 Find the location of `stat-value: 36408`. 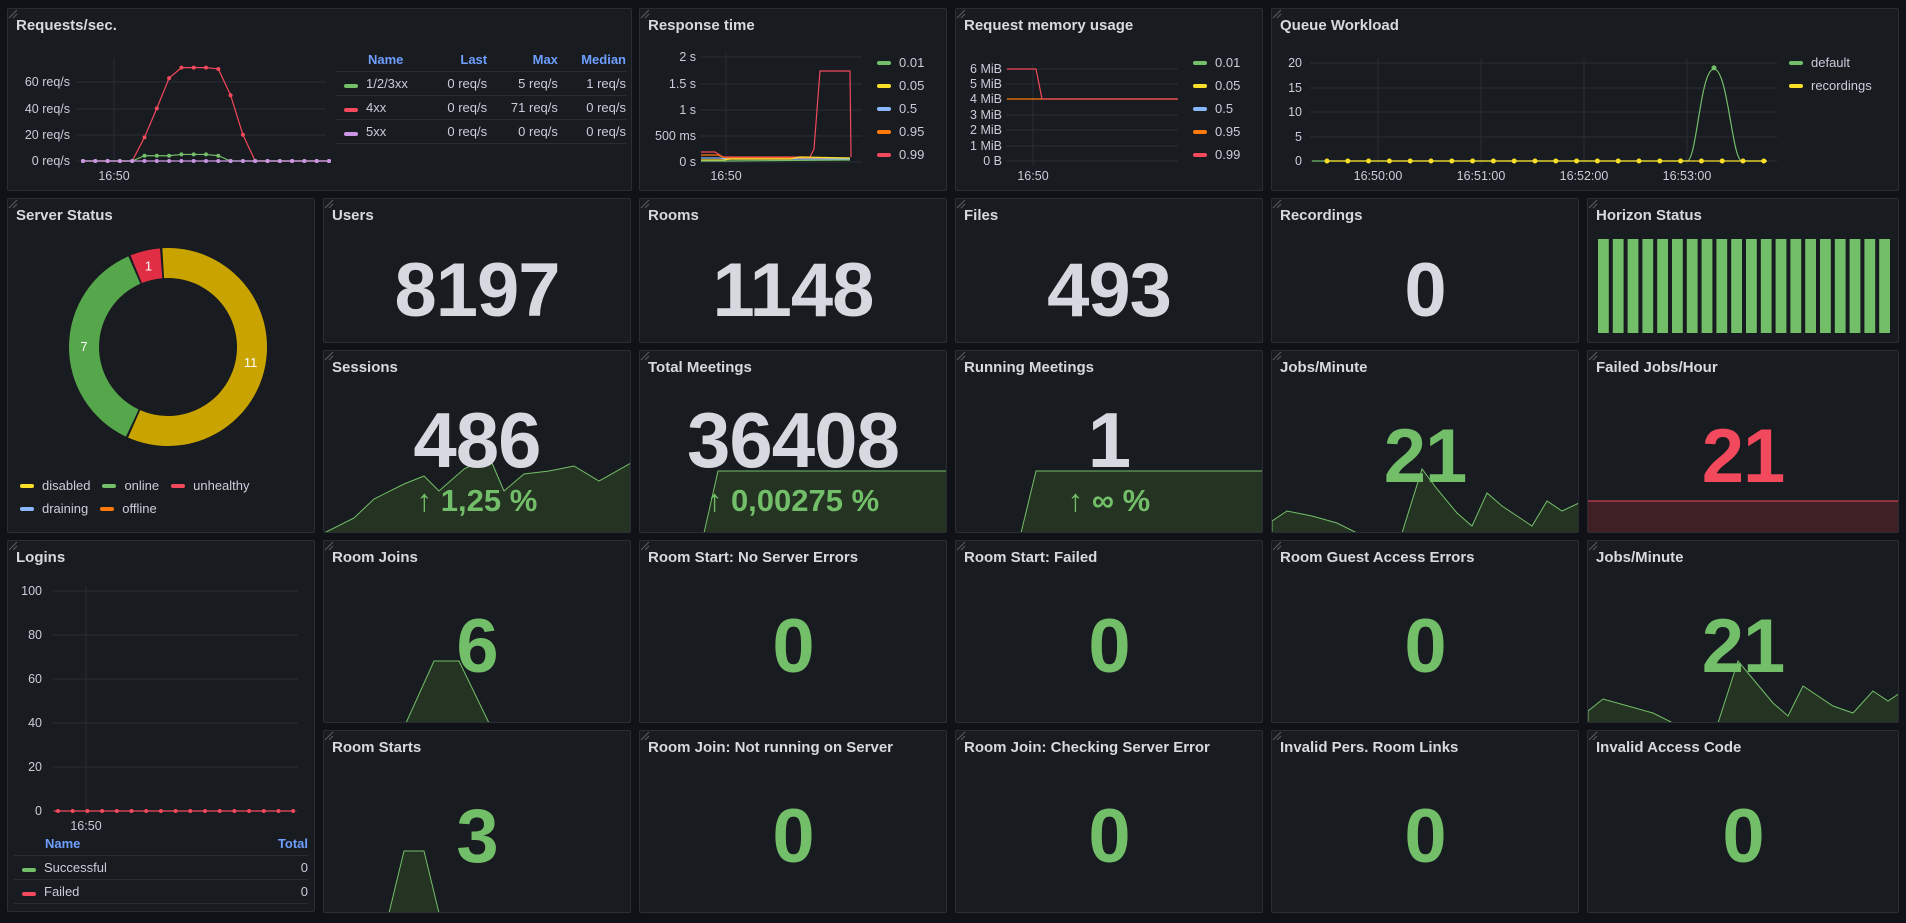

stat-value: 36408 is located at coordinates (793, 440).